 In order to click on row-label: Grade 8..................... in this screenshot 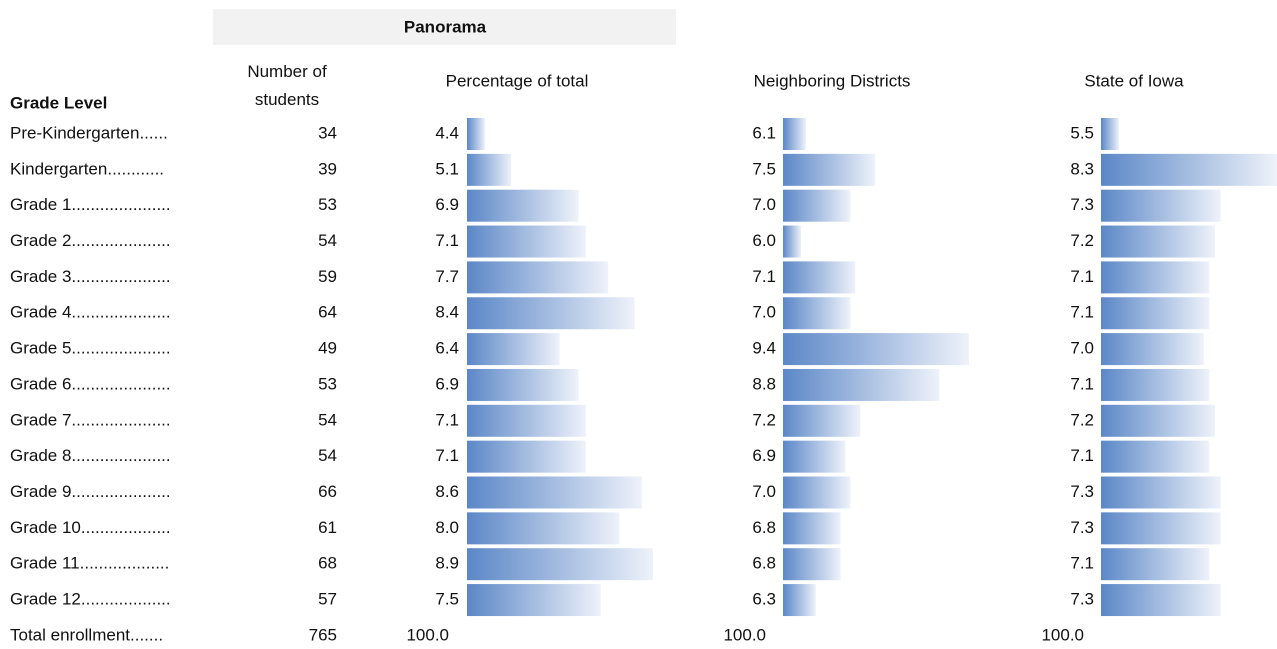, I will do `click(90, 455)`.